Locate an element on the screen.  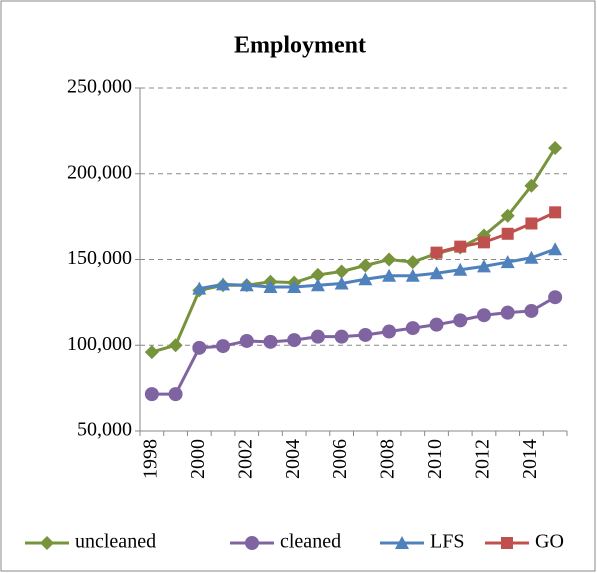
legend-label: GO is located at coordinates (549, 542).